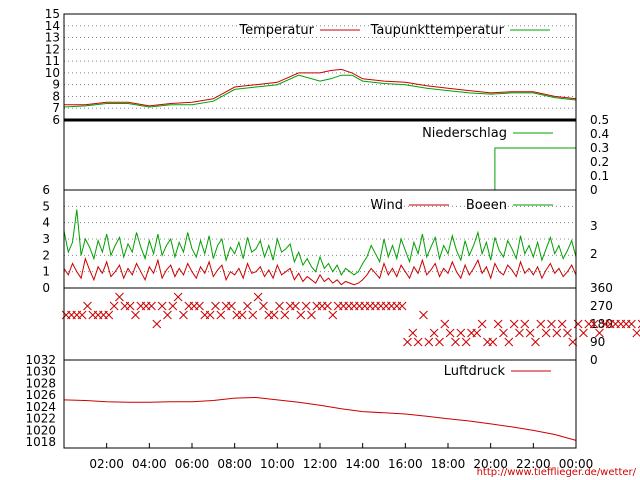 This screenshot has width=640, height=480. Describe the element at coordinates (320, 271) in the screenshot. I see `wind-line` at that location.